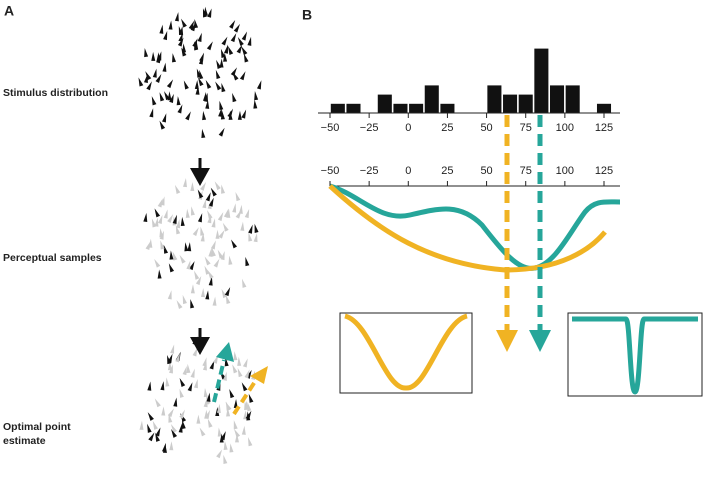 The height and width of the screenshot is (493, 720). Describe the element at coordinates (467, 228) in the screenshot. I see `loss-curve` at that location.